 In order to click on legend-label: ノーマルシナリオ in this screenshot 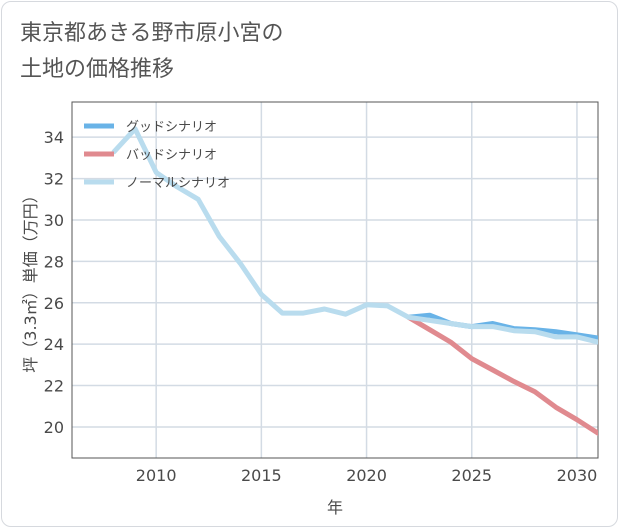, I will do `click(178, 183)`.